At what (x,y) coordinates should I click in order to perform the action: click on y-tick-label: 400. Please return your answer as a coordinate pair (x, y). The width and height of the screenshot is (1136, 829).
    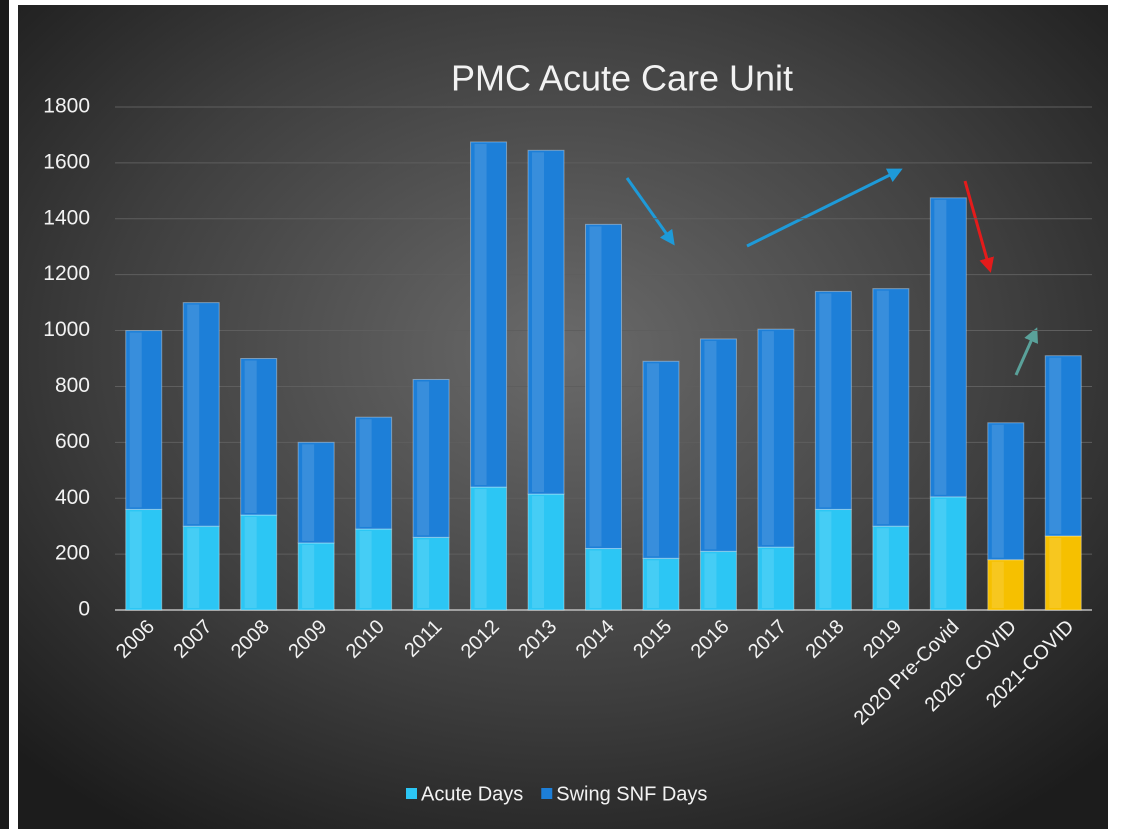
    Looking at the image, I should click on (72, 497).